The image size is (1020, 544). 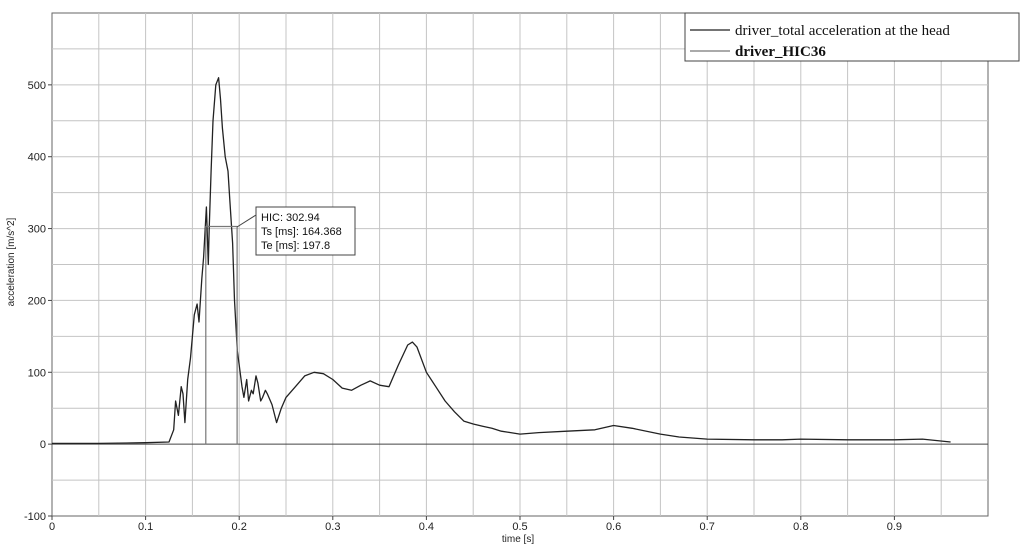 I want to click on series-line-hic36, so click(x=221, y=335).